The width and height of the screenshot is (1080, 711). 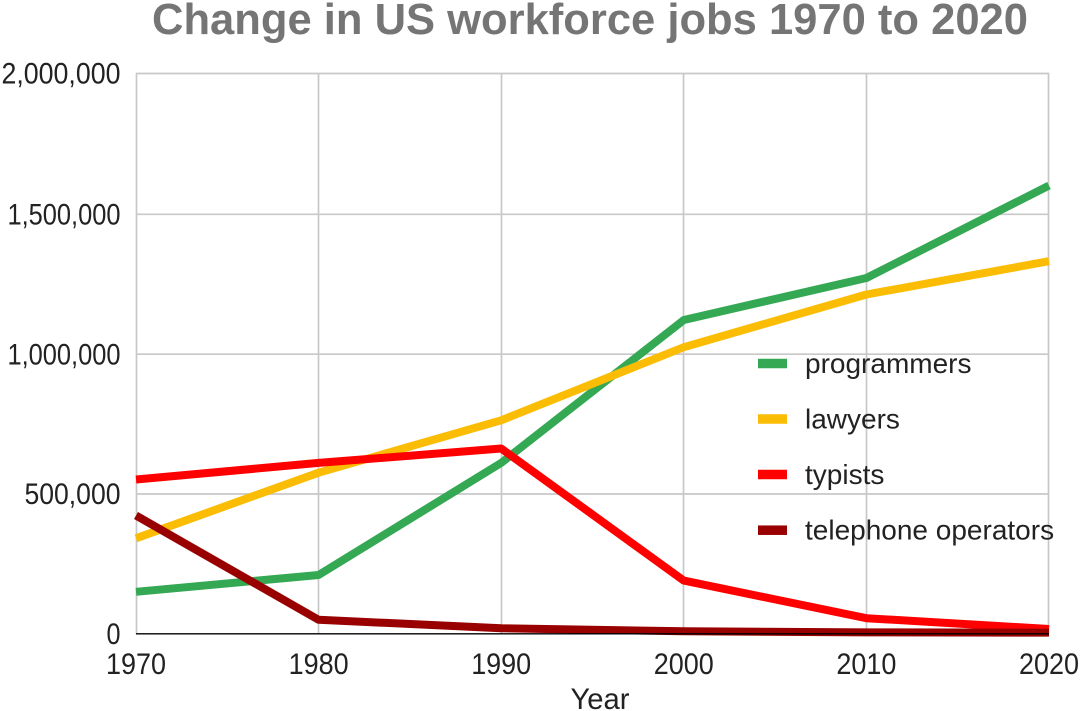 I want to click on svg-text: 1980, so click(x=319, y=664).